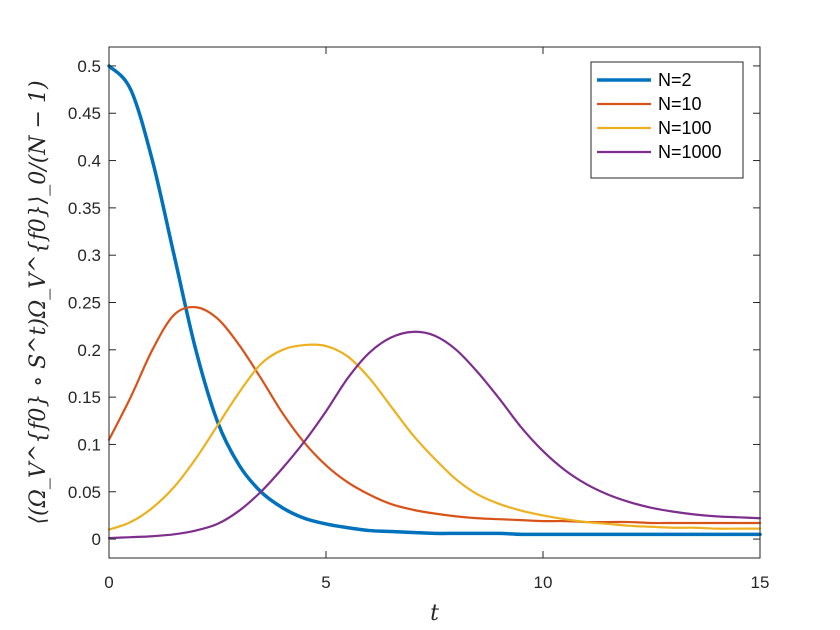  What do you see at coordinates (434, 613) in the screenshot?
I see `x-axis-label: t` at bounding box center [434, 613].